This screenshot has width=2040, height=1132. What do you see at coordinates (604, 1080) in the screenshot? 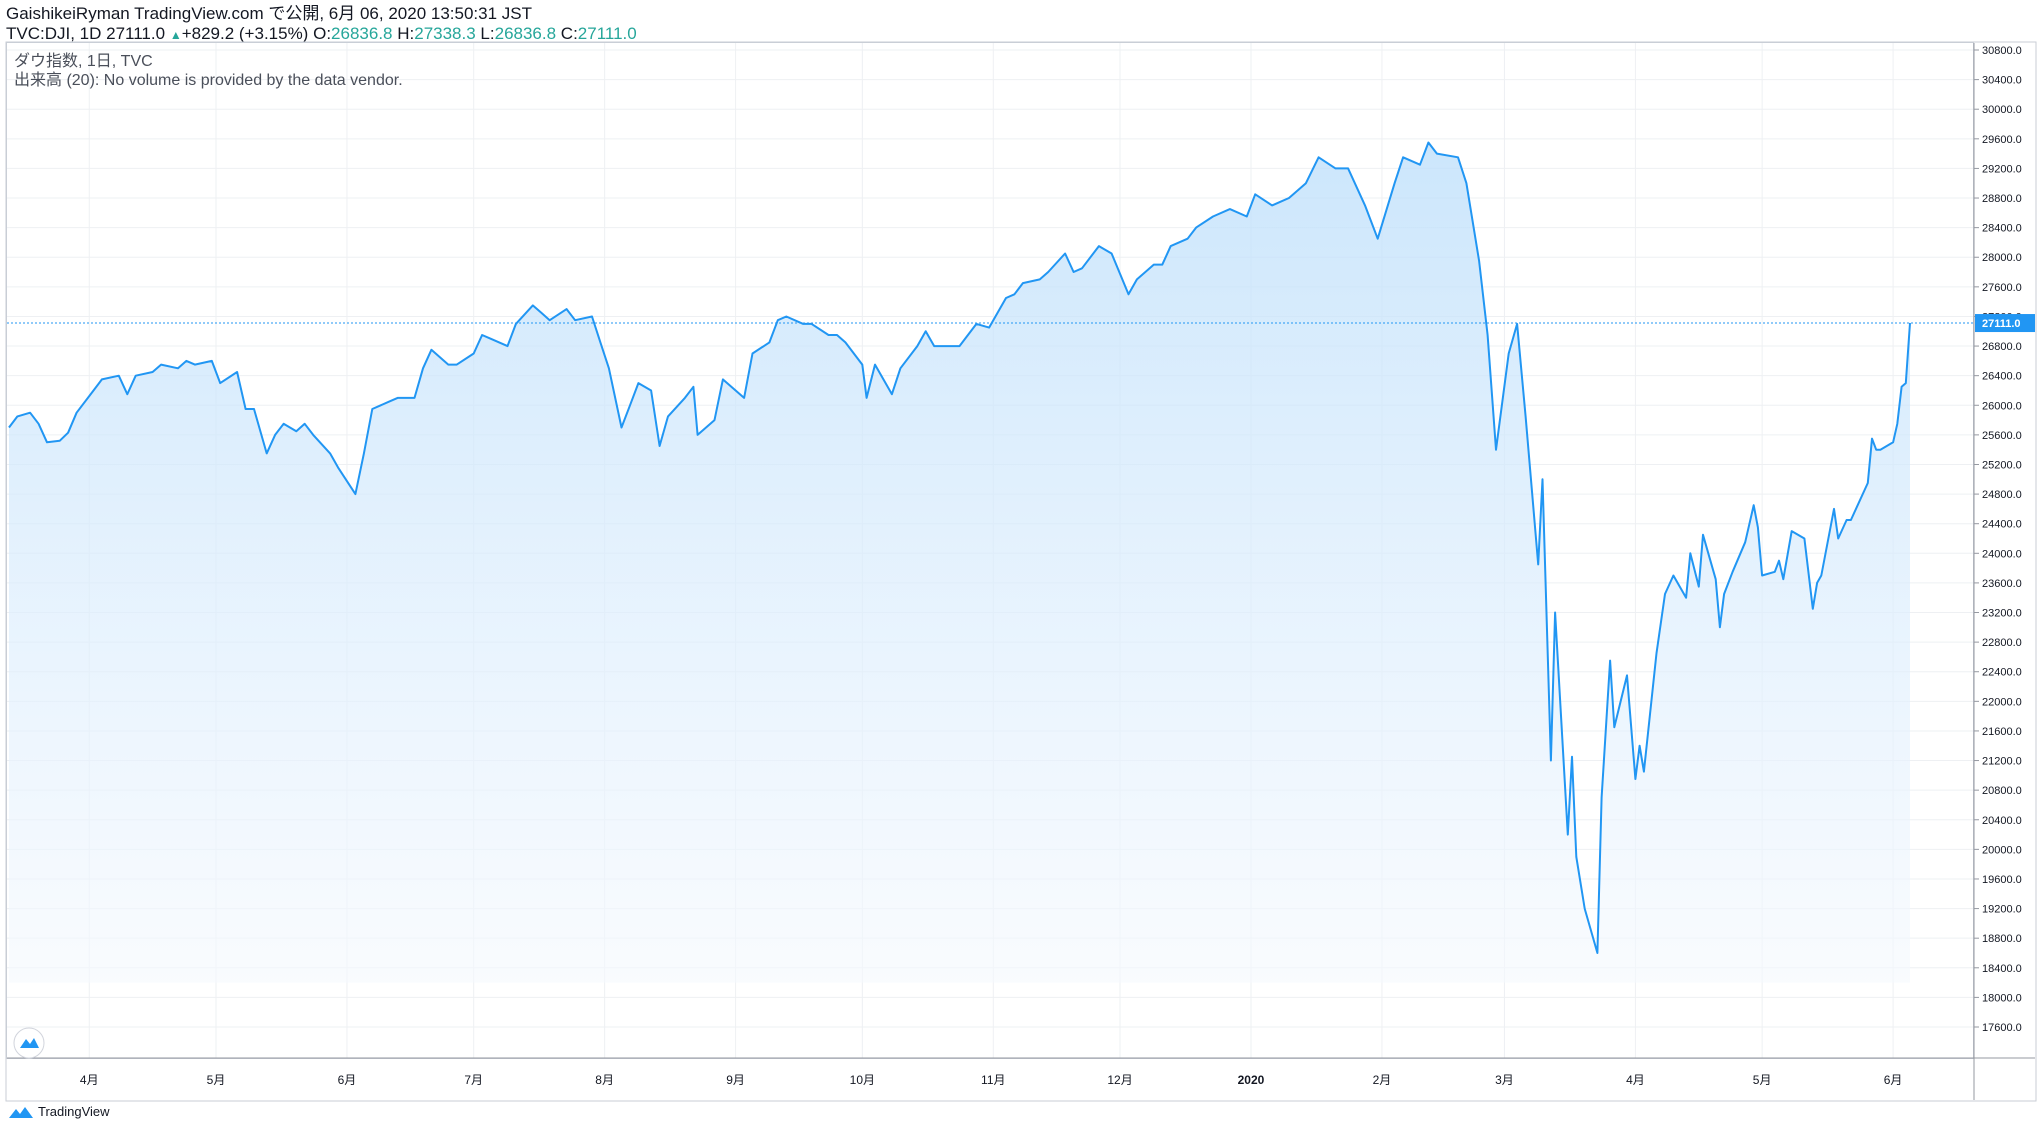
I see `x-tick-label: 8月` at bounding box center [604, 1080].